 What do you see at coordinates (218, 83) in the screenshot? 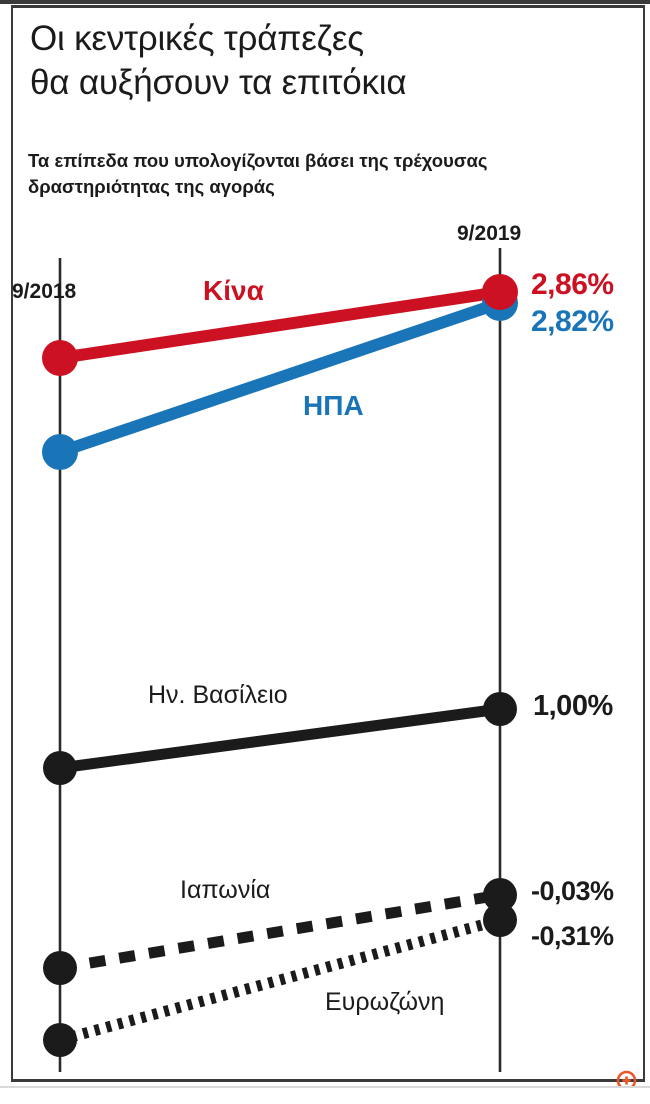
I see `page-title-line-2: θα αυξήσουν τα επιτόκια` at bounding box center [218, 83].